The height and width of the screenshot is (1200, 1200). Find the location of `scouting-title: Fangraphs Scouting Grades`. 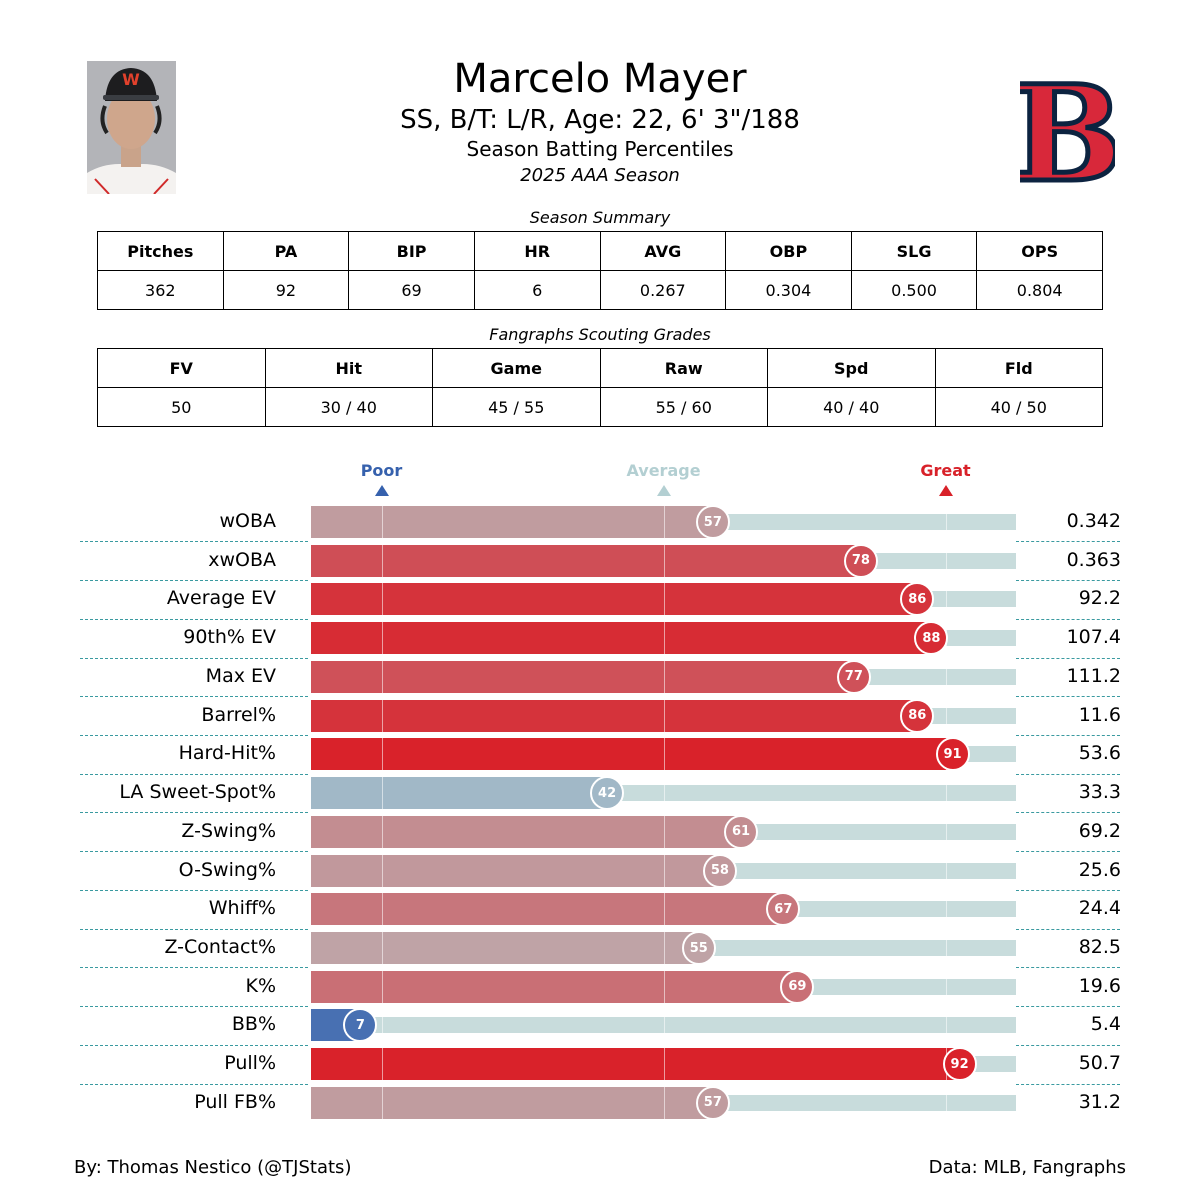

scouting-title: Fangraphs Scouting Grades is located at coordinates (600, 334).